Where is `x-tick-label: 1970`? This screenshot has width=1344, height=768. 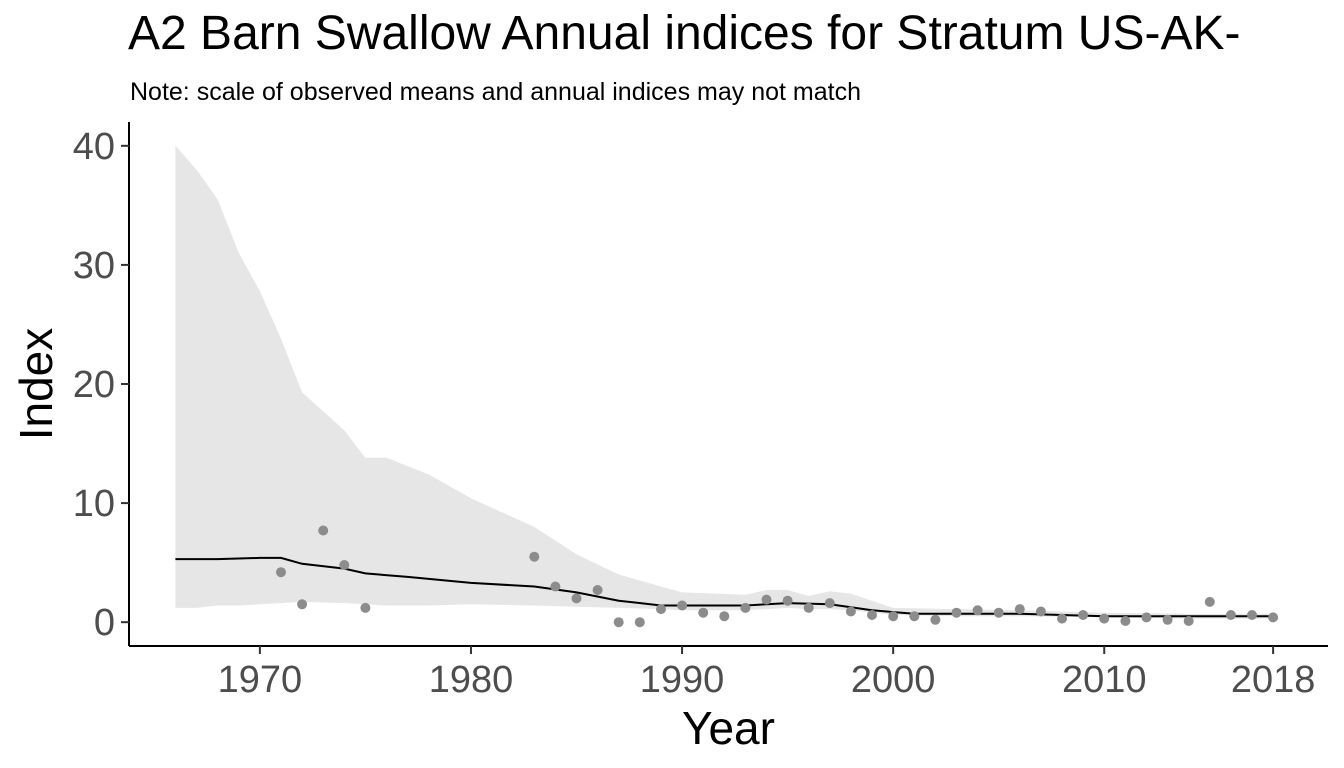 x-tick-label: 1970 is located at coordinates (260, 680).